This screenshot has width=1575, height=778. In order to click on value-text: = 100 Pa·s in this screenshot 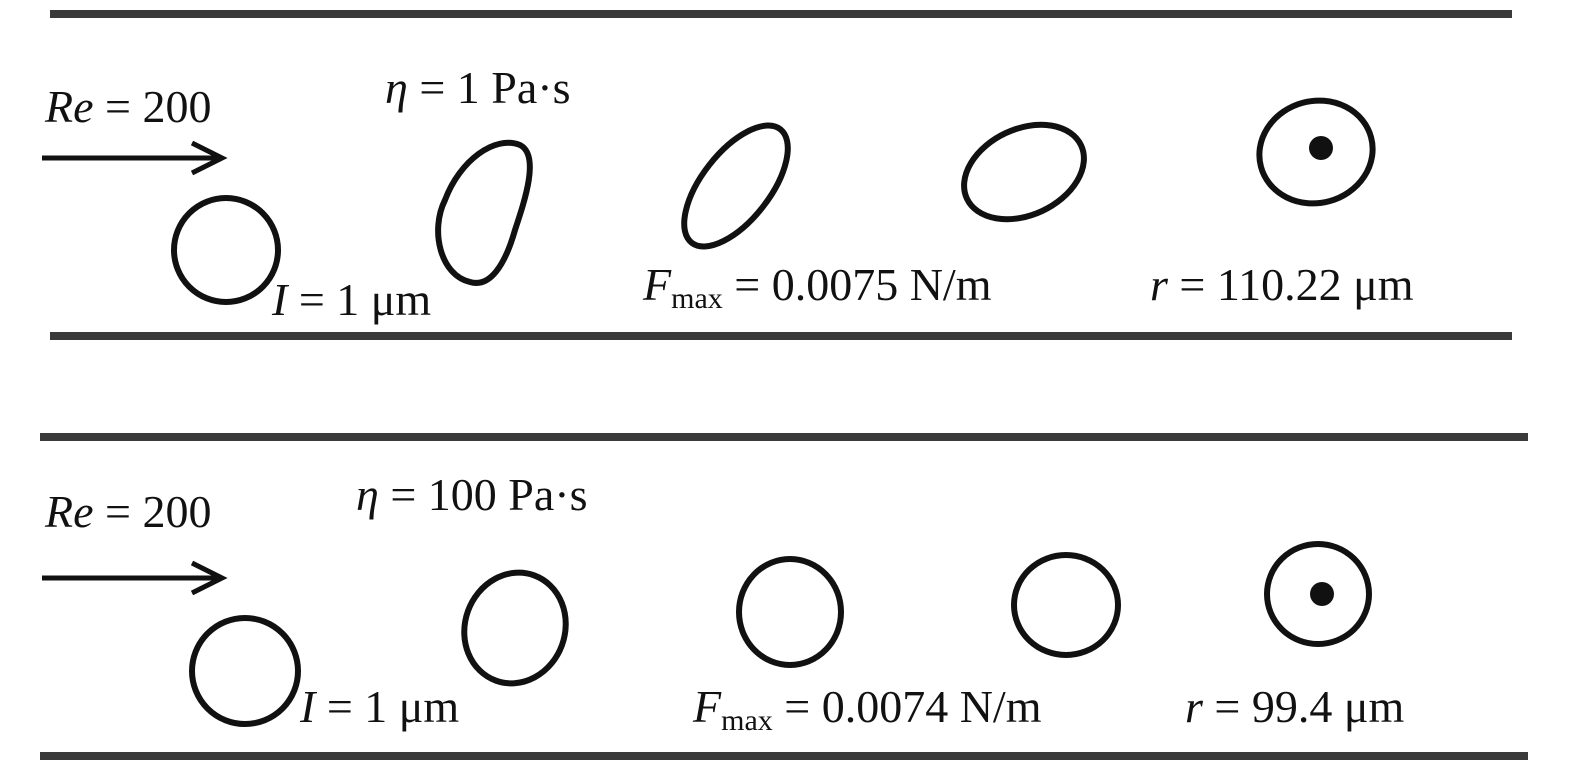, I will do `click(483, 494)`.